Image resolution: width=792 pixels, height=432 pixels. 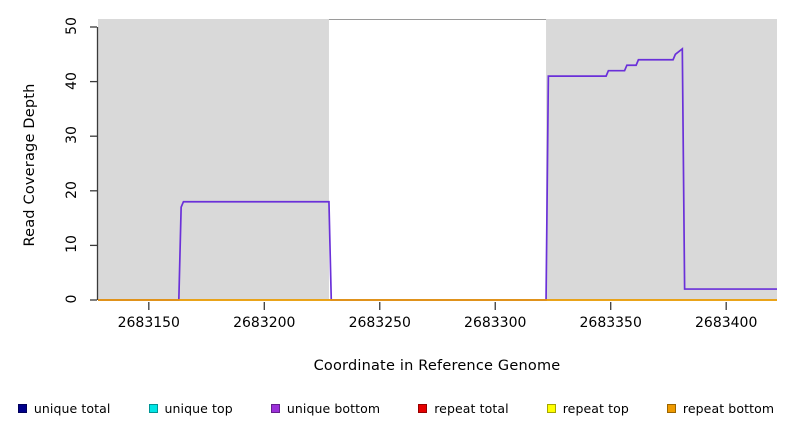 I want to click on y-tick-label: 20, so click(x=72, y=189).